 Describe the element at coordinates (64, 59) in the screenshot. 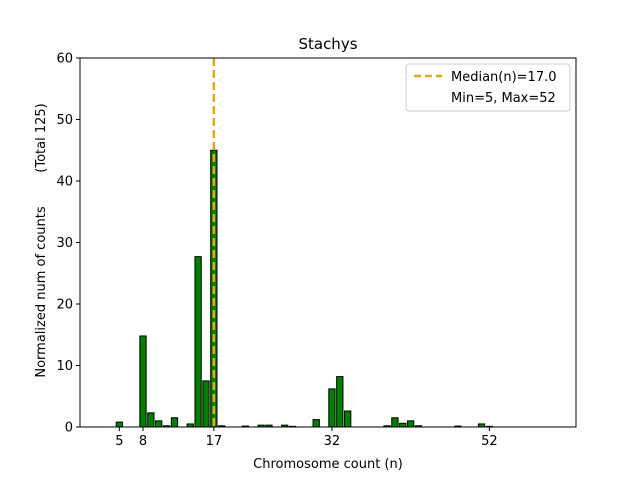

I see `y-tick-label: 60` at that location.